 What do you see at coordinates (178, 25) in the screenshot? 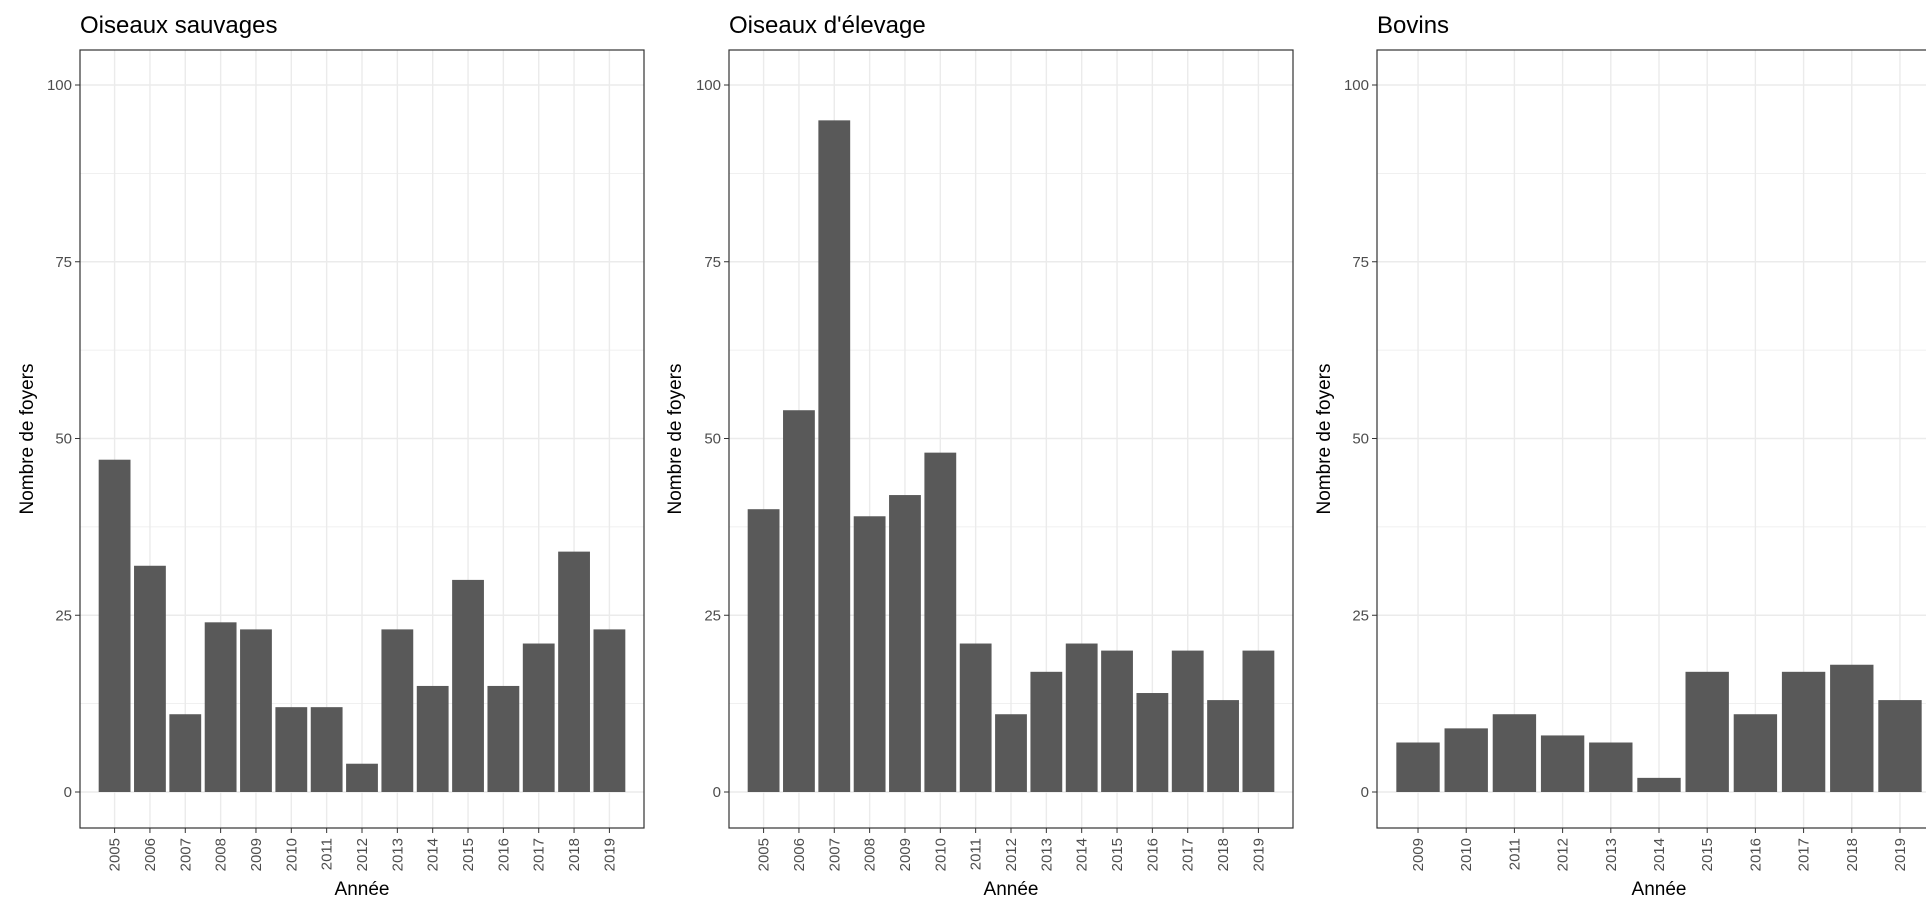
I see `chart-title: Oiseaux sauvages` at bounding box center [178, 25].